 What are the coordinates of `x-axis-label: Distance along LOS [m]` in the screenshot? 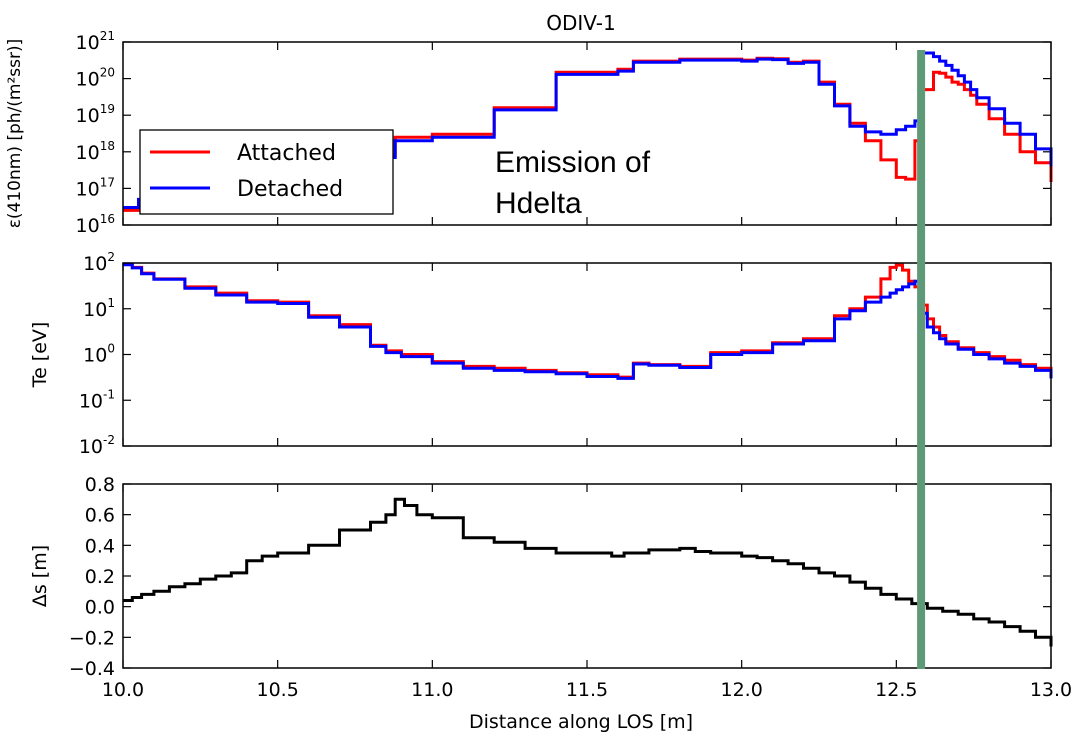 It's located at (581, 722).